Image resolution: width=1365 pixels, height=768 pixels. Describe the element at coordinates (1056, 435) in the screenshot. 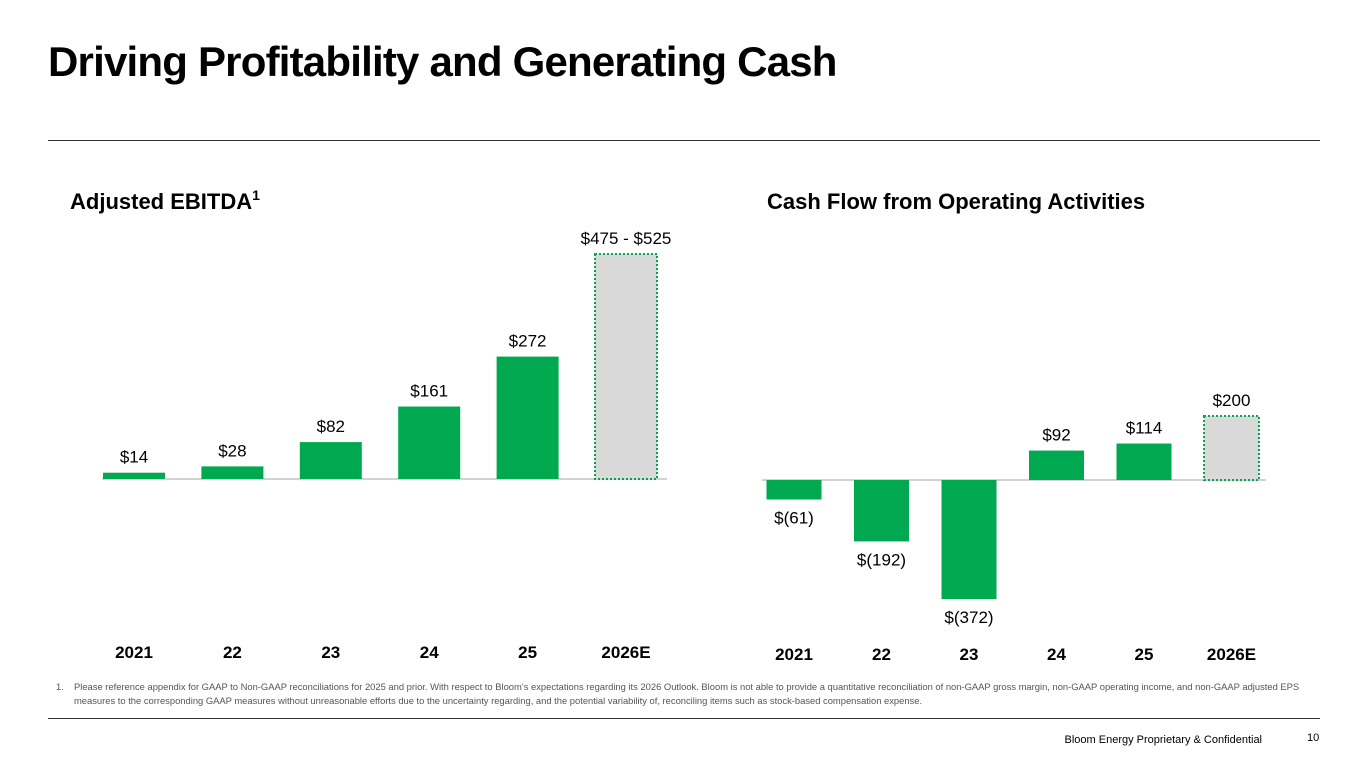

I see `cashflow-data-label: $92` at that location.